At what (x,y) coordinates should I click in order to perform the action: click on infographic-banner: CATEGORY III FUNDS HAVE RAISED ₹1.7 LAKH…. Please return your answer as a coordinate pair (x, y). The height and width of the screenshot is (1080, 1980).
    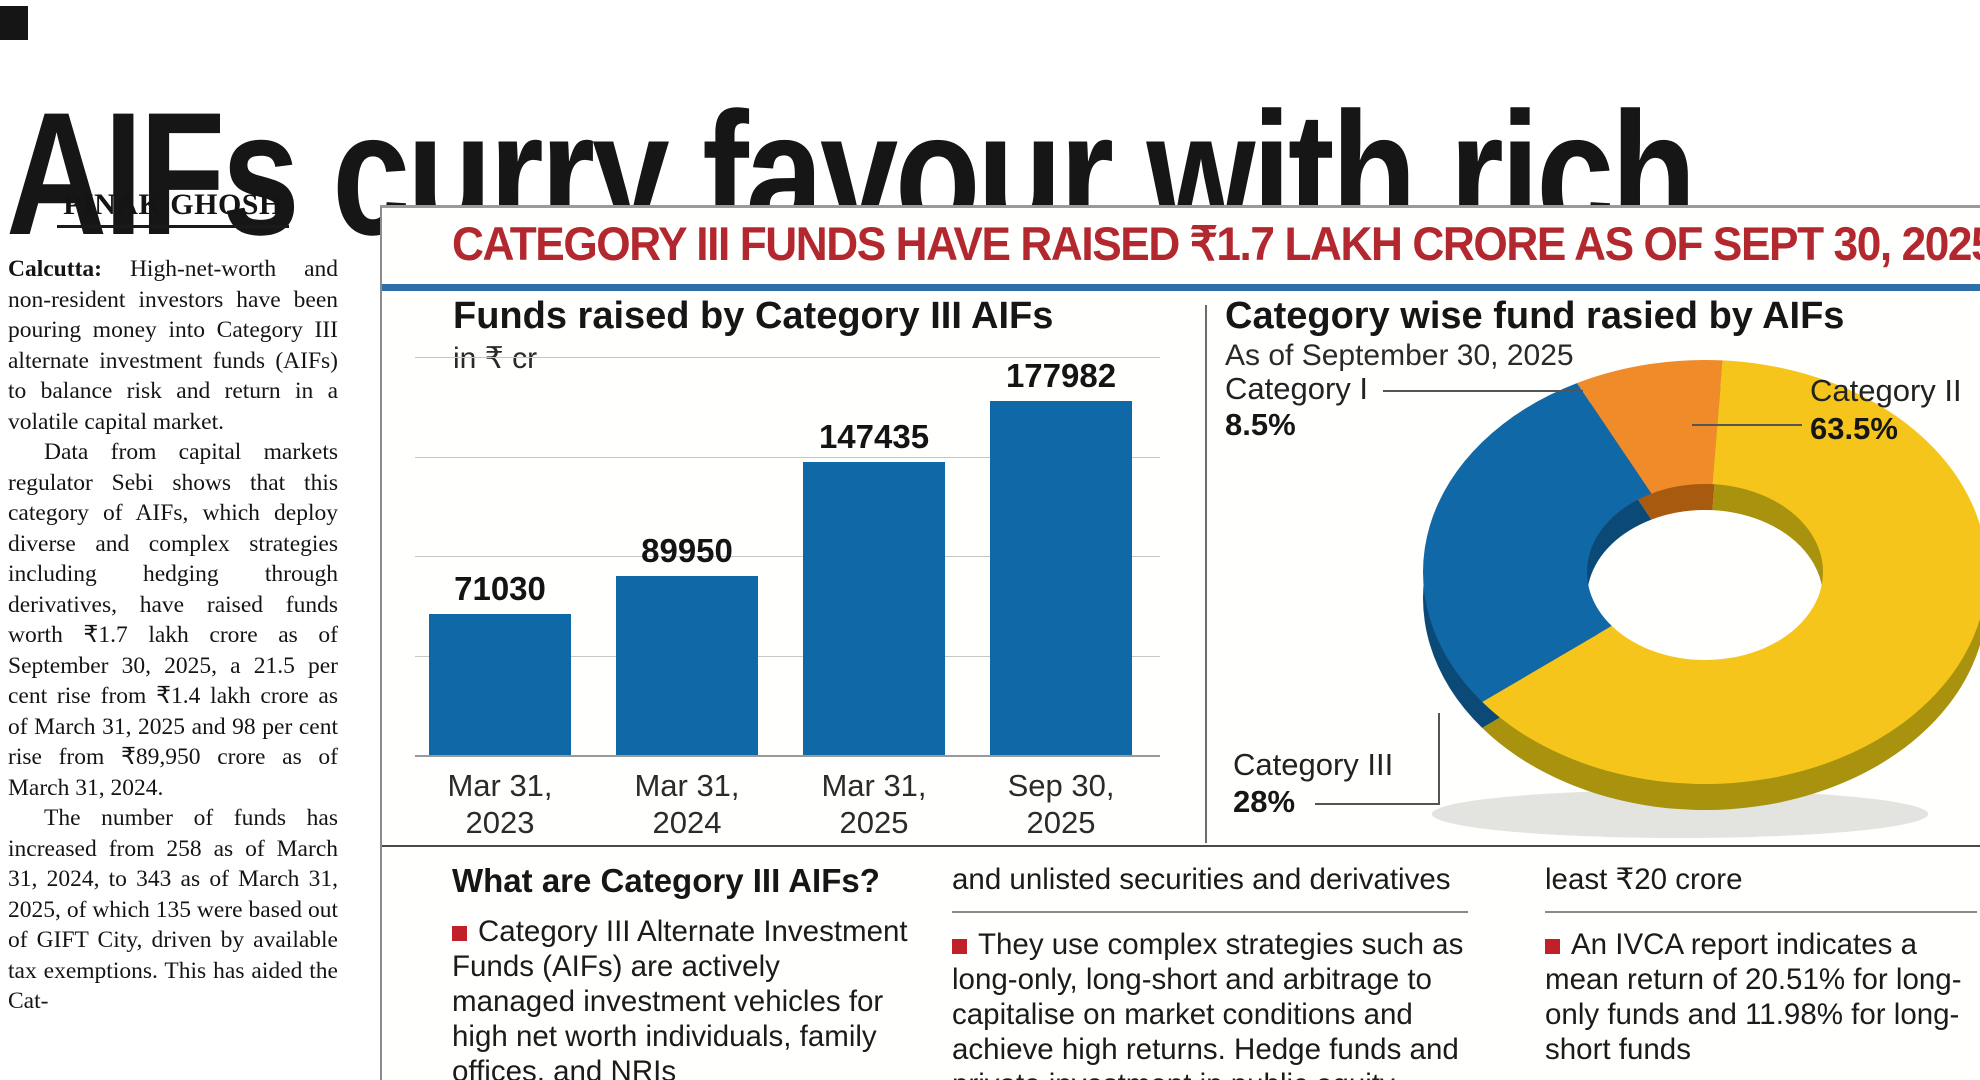
    Looking at the image, I should click on (1216, 243).